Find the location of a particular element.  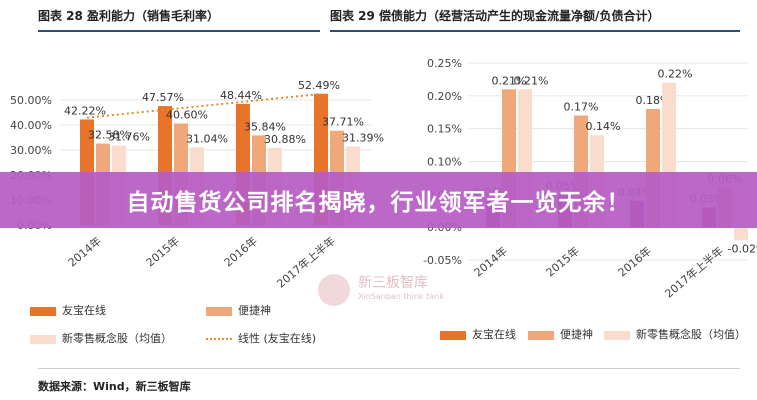

y-tick-label: -0.05% is located at coordinates (442, 260).